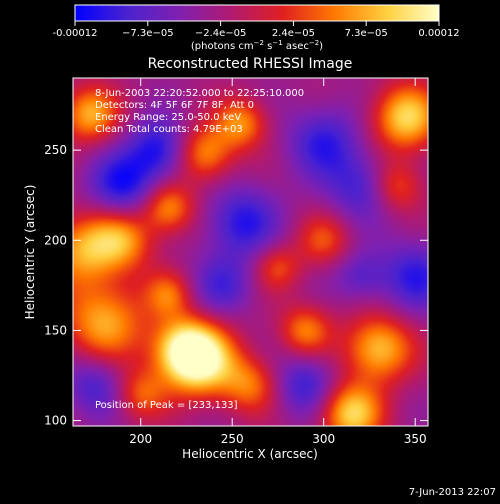 The width and height of the screenshot is (500, 504). I want to click on colorbar-tick-label: -0.00012, so click(75, 33).